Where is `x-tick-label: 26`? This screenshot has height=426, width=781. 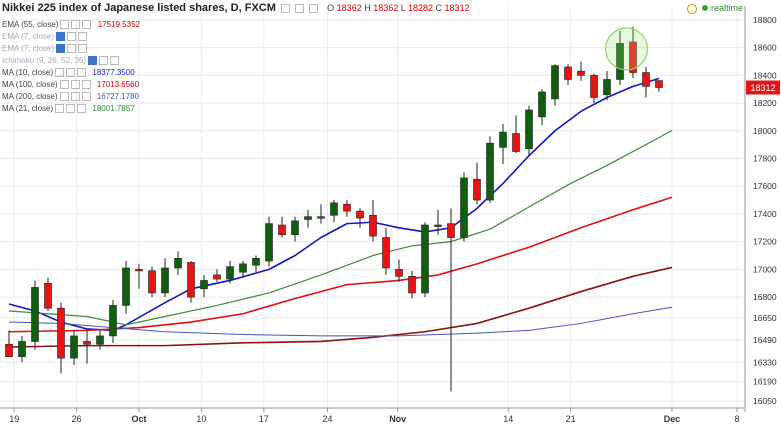
x-tick-label: 26 is located at coordinates (77, 419).